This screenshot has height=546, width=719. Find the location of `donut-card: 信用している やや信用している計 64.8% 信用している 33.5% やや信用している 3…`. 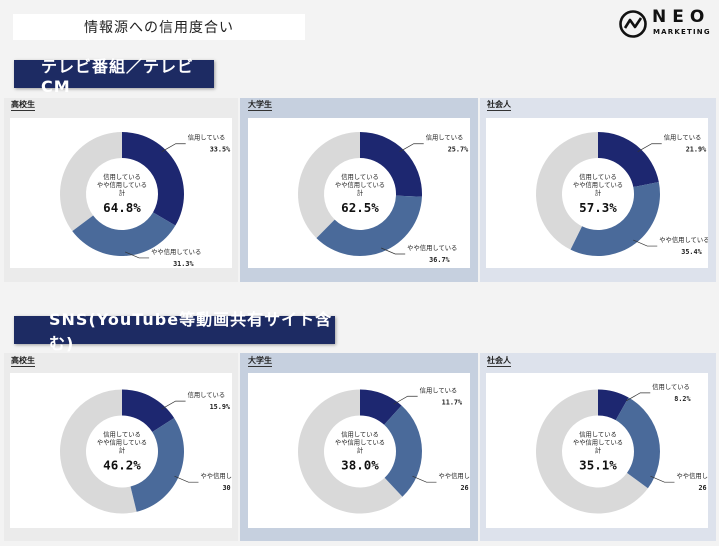

donut-card: 信用している やや信用している計 64.8% 信用している 33.5% やや信用している 3… is located at coordinates (121, 193).